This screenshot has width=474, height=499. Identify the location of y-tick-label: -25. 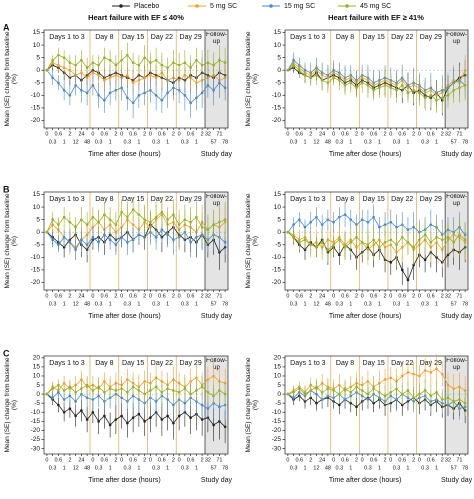
(36, 439).